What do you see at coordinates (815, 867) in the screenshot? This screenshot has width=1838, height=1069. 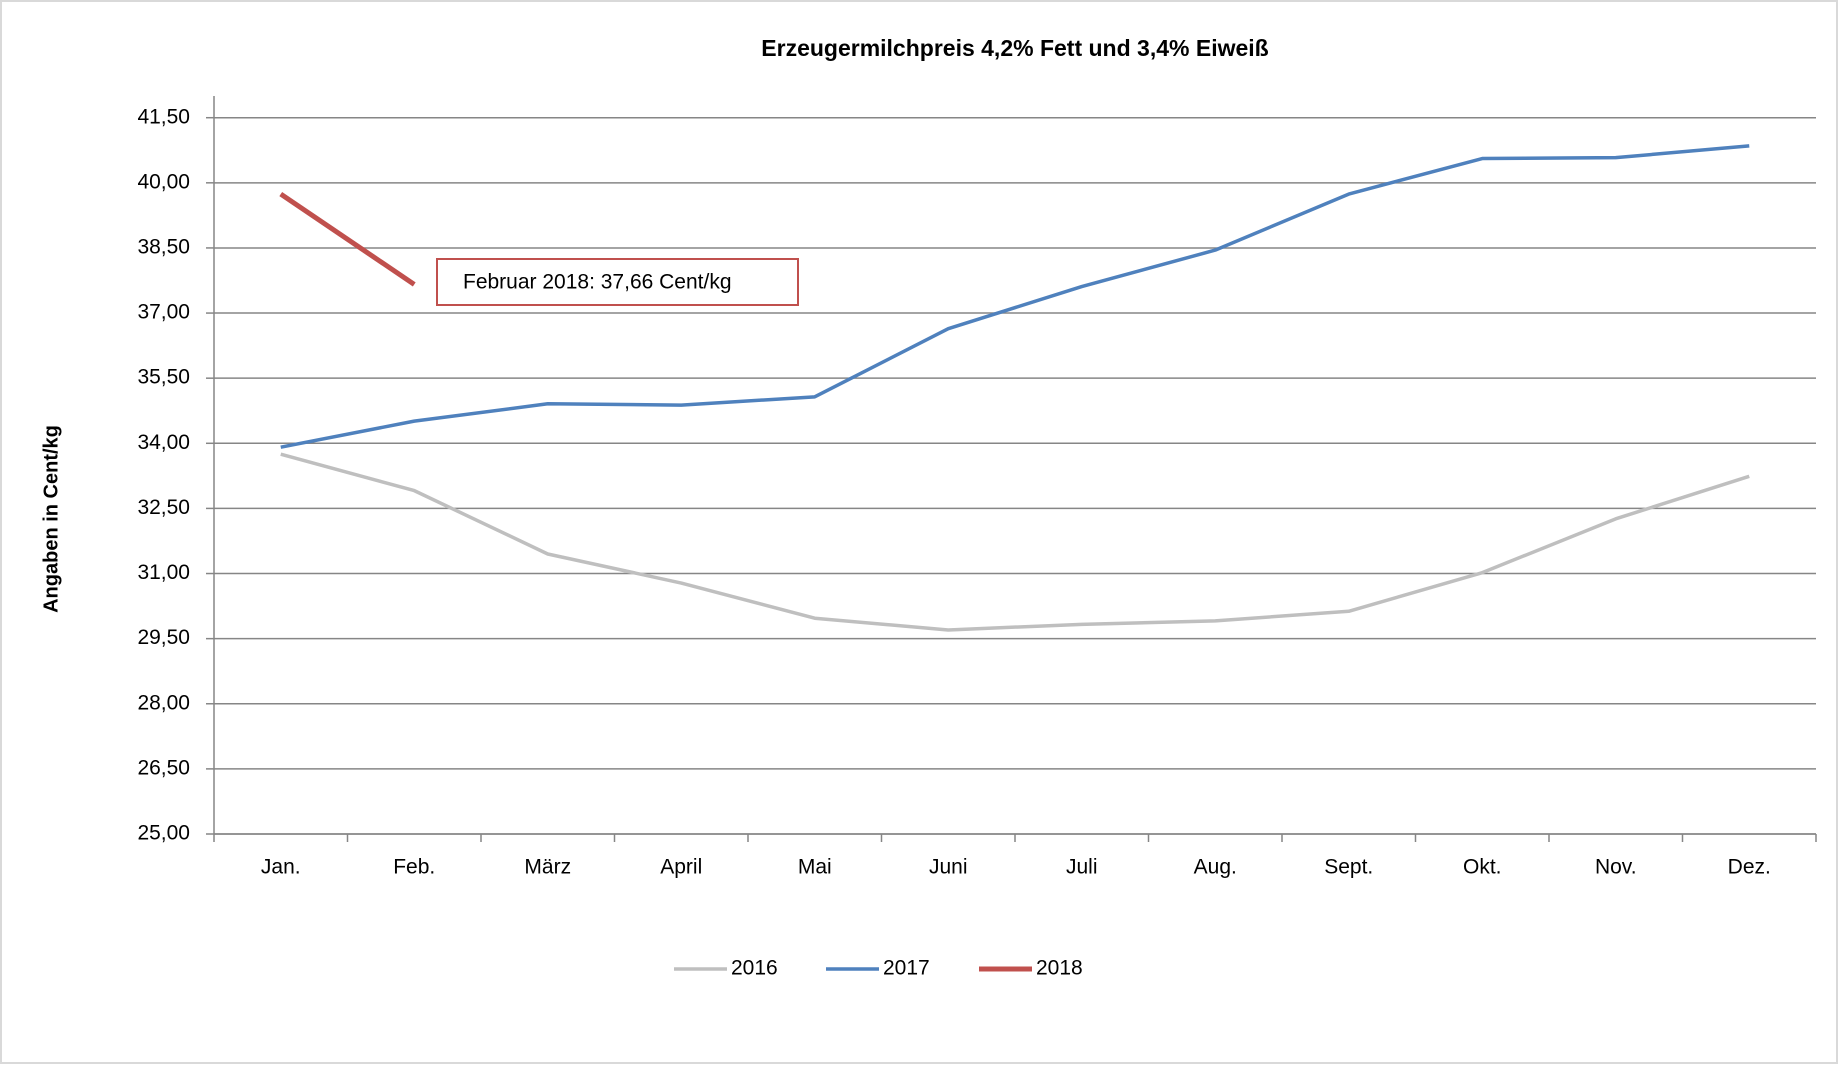 I see `x-tick-label: Mai` at bounding box center [815, 867].